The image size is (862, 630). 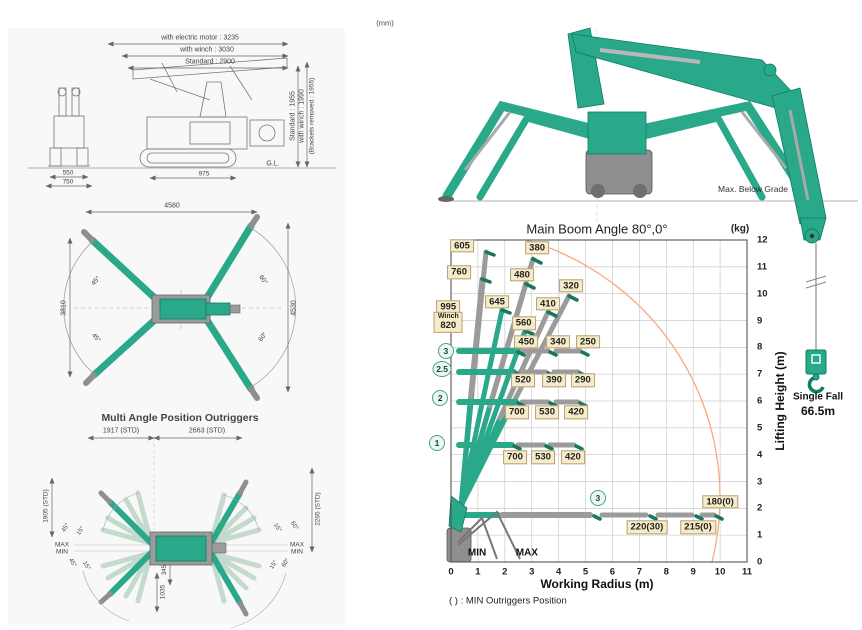 I want to click on side-view-dimension-lines, so click(x=177, y=115).